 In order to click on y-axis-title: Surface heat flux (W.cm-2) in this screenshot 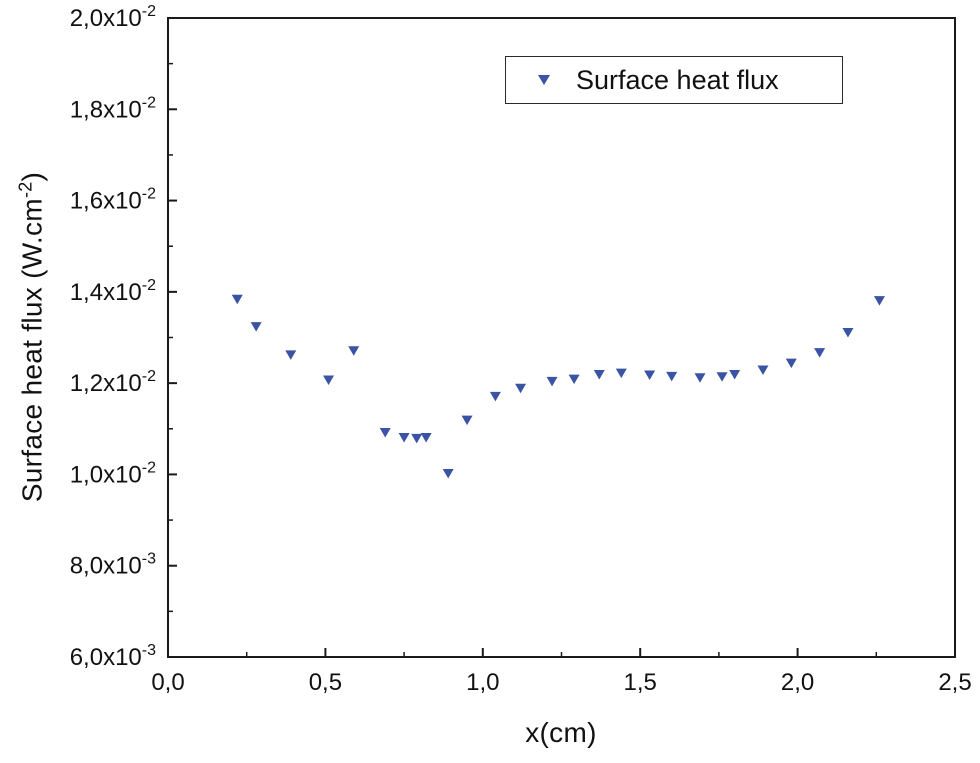, I will do `click(31, 337)`.